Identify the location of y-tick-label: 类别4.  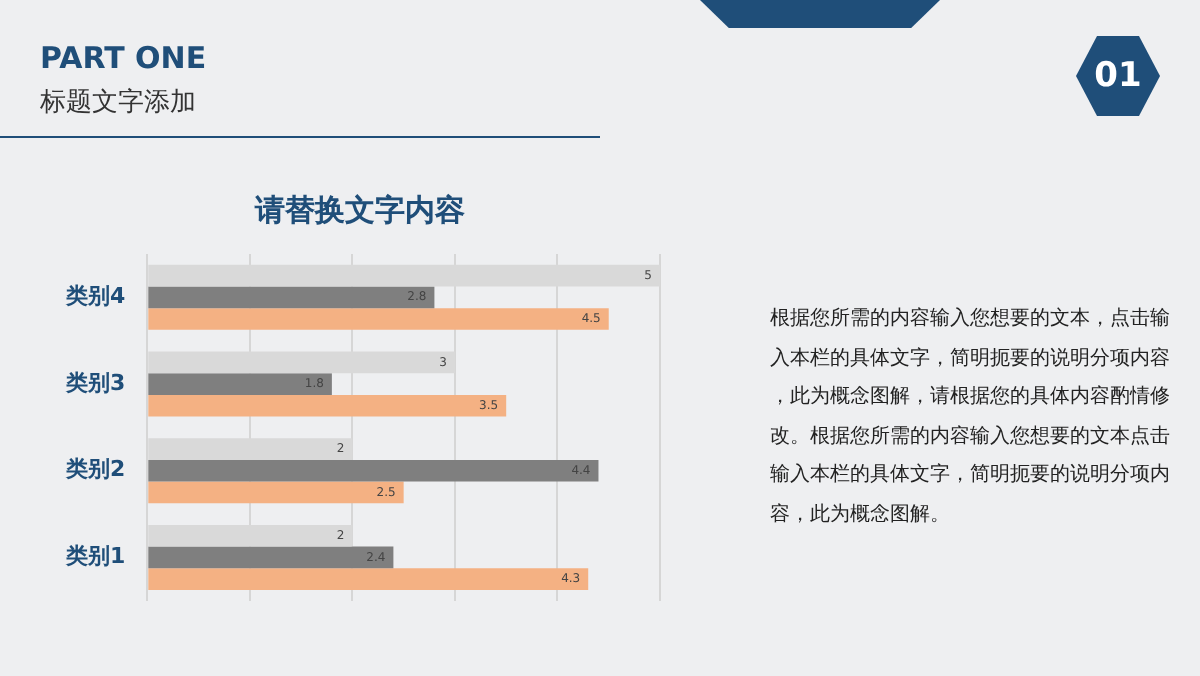
(95, 296).